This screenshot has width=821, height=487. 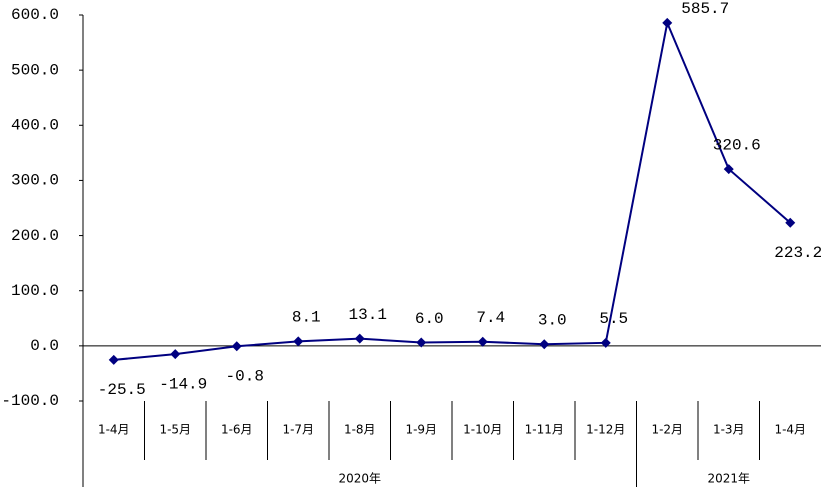 I want to click on data-label: -14.9, so click(x=183, y=384).